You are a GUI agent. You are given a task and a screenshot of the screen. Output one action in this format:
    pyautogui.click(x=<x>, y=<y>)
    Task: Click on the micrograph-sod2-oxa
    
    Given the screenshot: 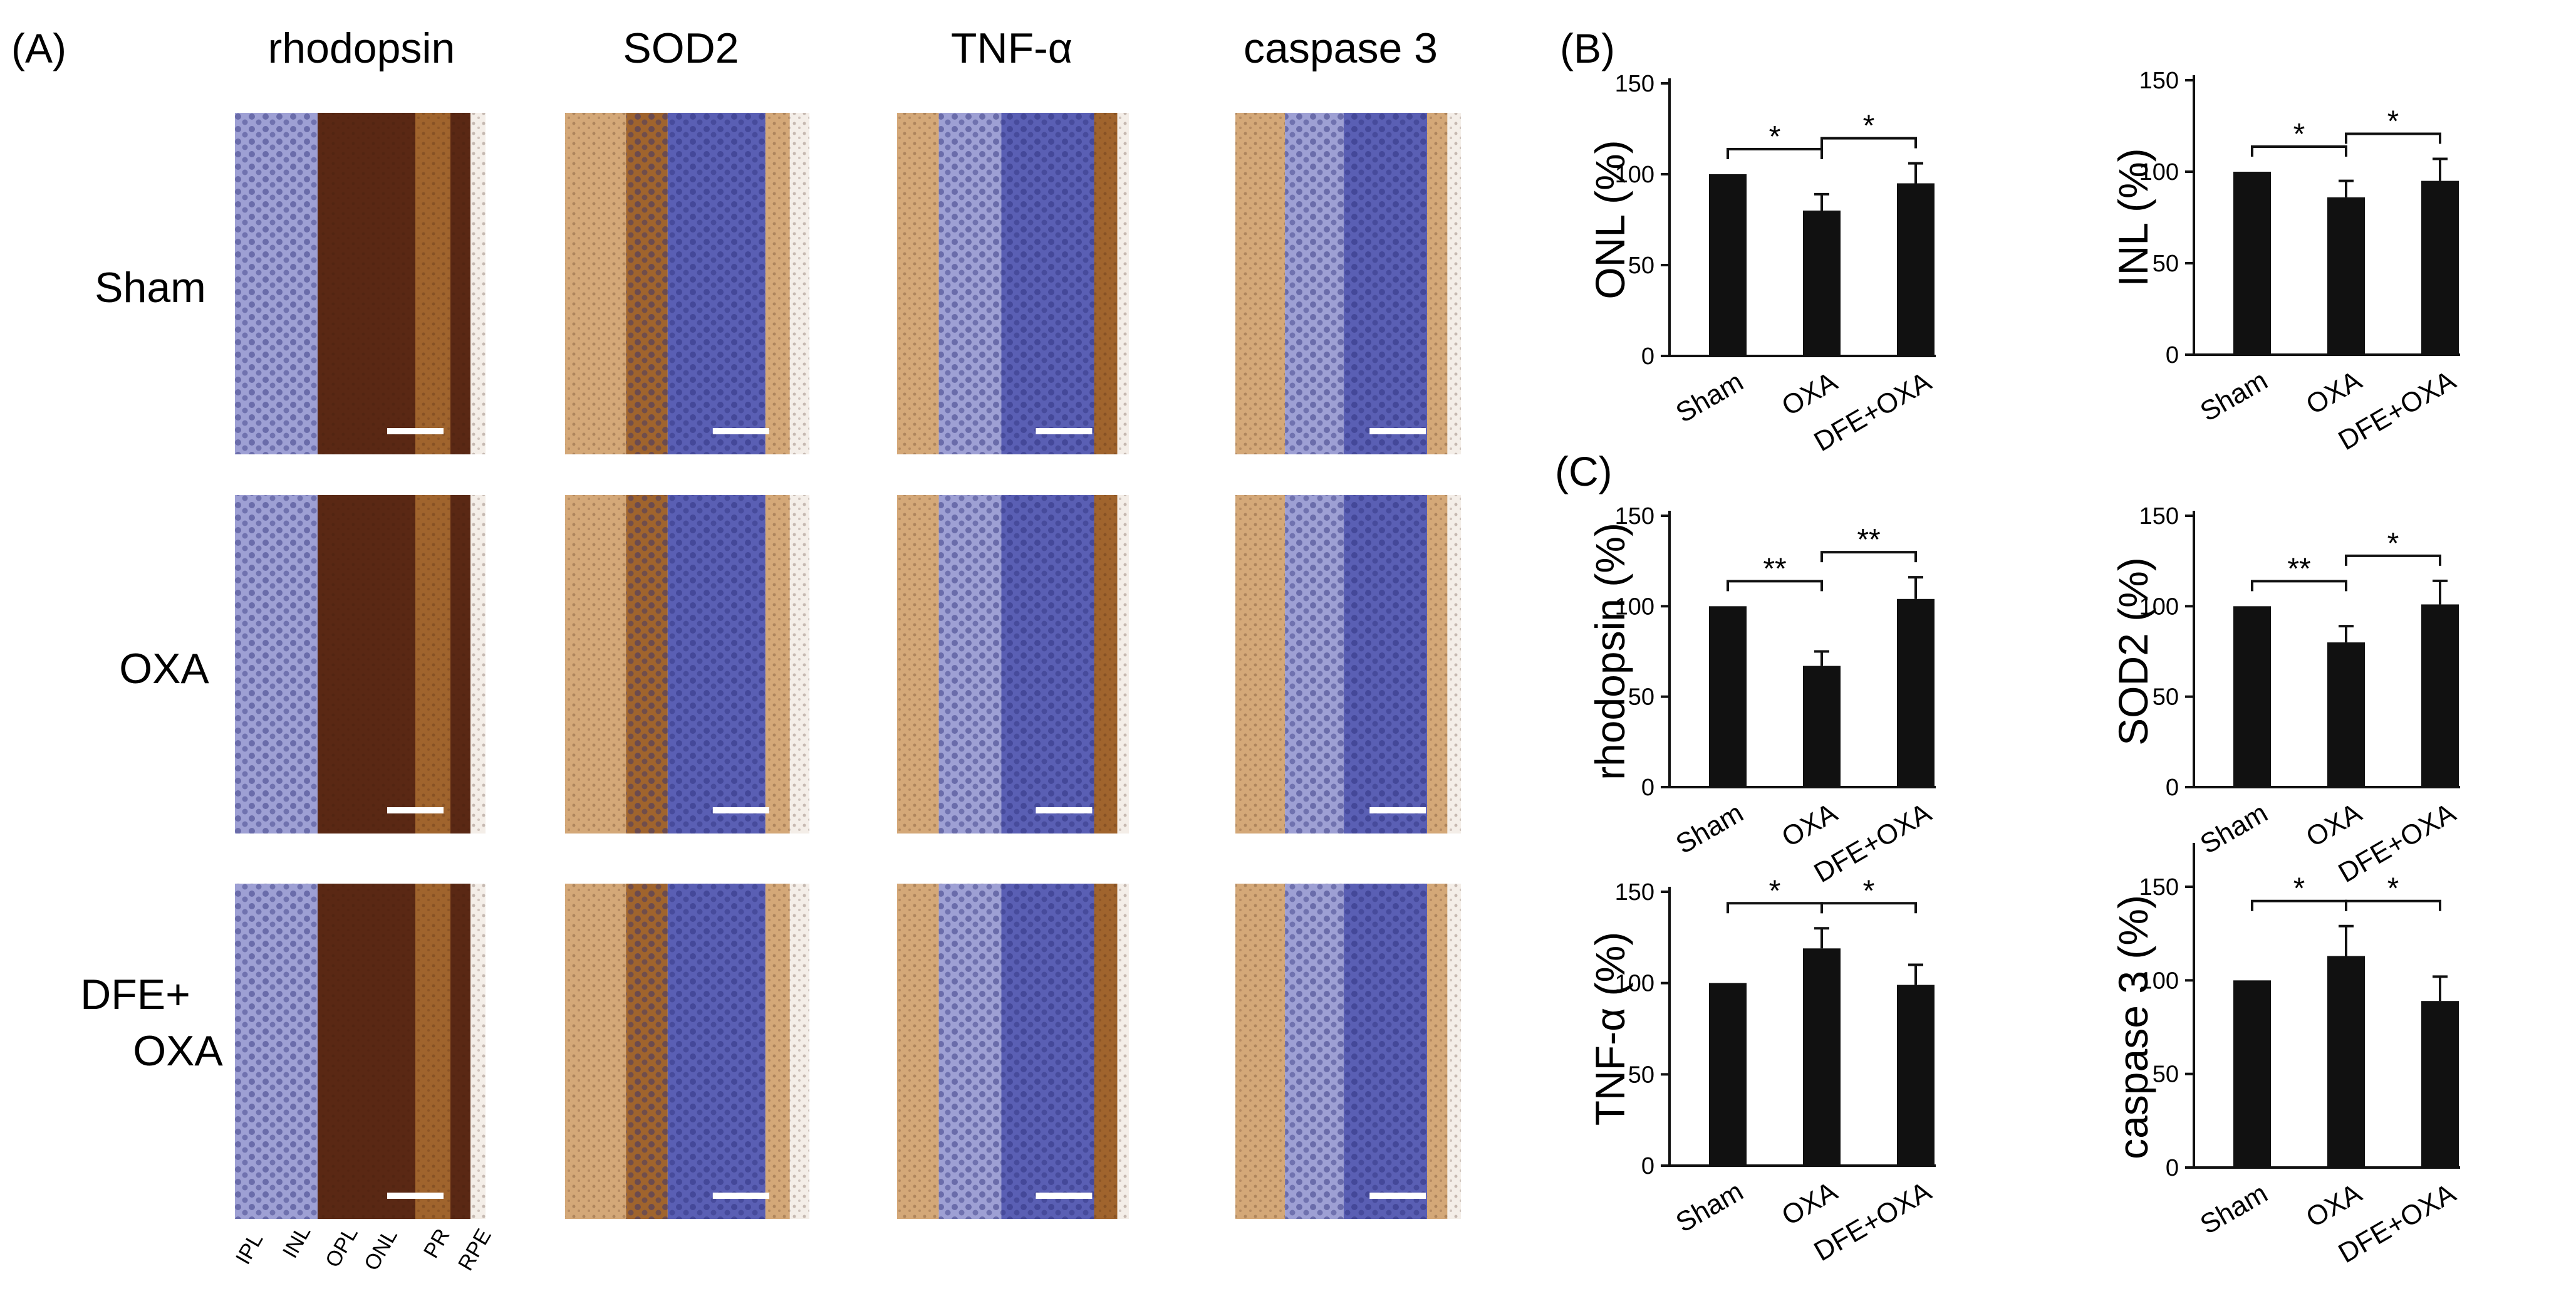 What is the action you would take?
    pyautogui.click(x=687, y=664)
    